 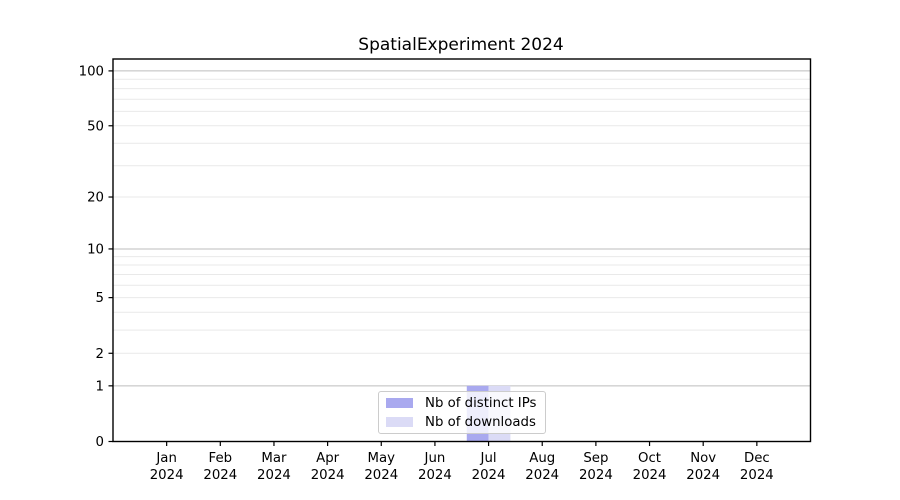 What do you see at coordinates (100, 386) in the screenshot?
I see `y-tick-label: 1` at bounding box center [100, 386].